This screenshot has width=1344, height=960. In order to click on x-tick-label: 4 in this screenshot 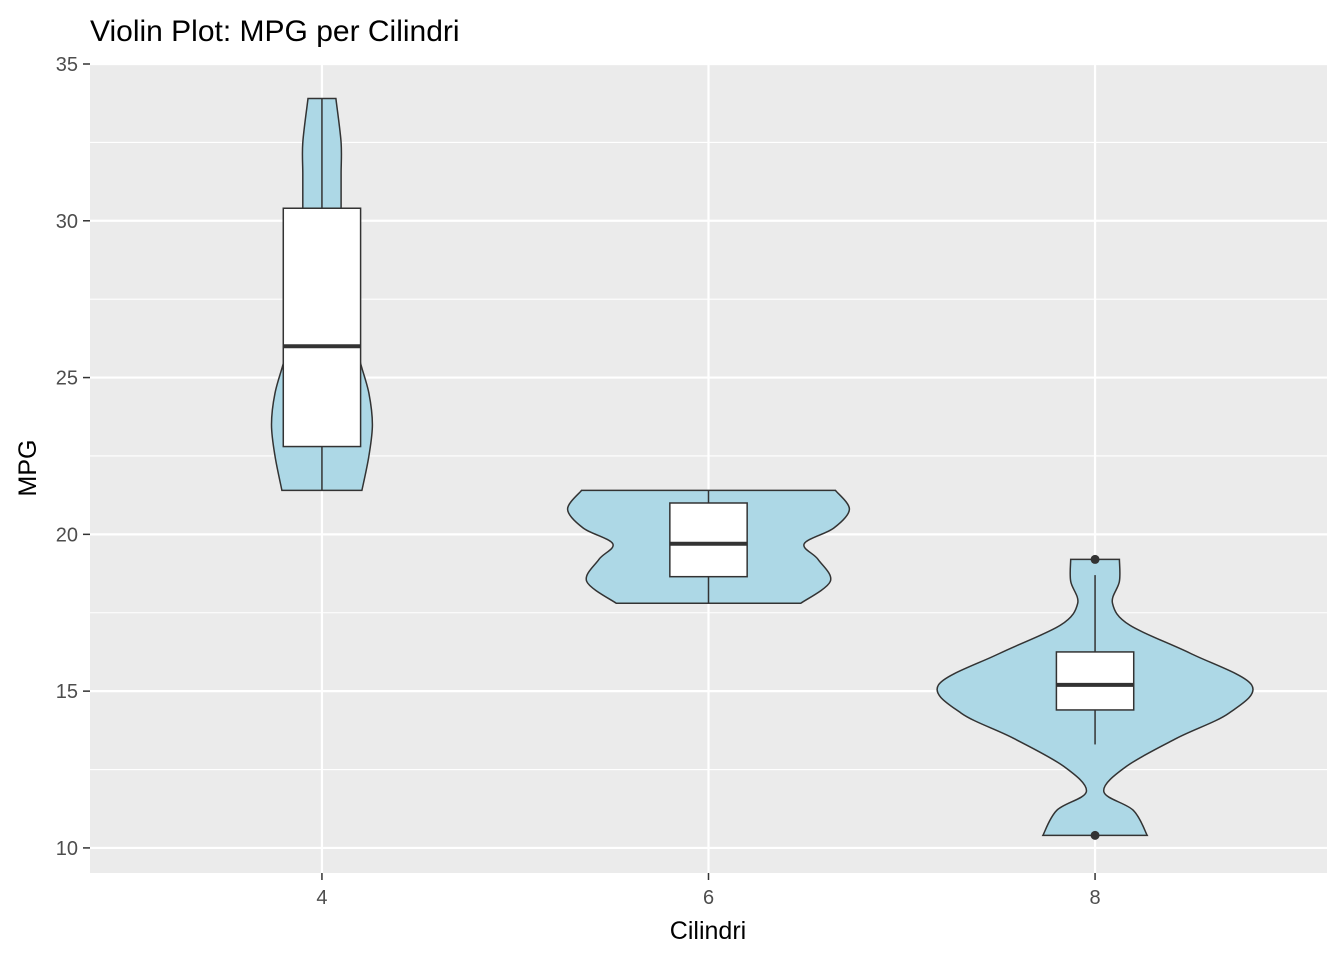, I will do `click(321, 898)`.